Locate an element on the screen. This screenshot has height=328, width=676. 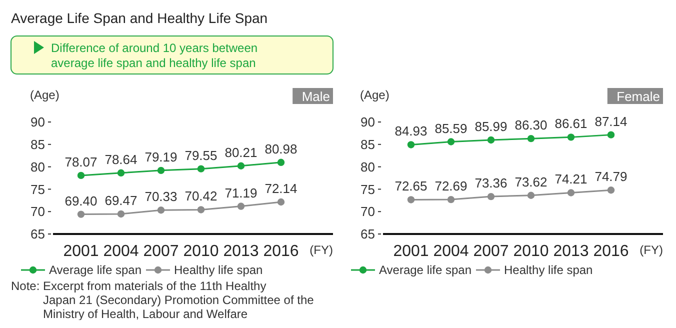
data-label: 72.69 is located at coordinates (451, 186).